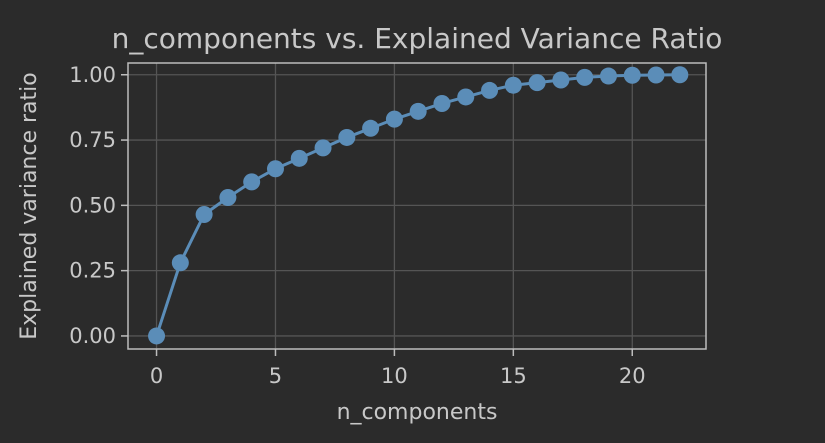 This screenshot has width=825, height=443. What do you see at coordinates (92, 336) in the screenshot?
I see `y-tick-label: 0.00` at bounding box center [92, 336].